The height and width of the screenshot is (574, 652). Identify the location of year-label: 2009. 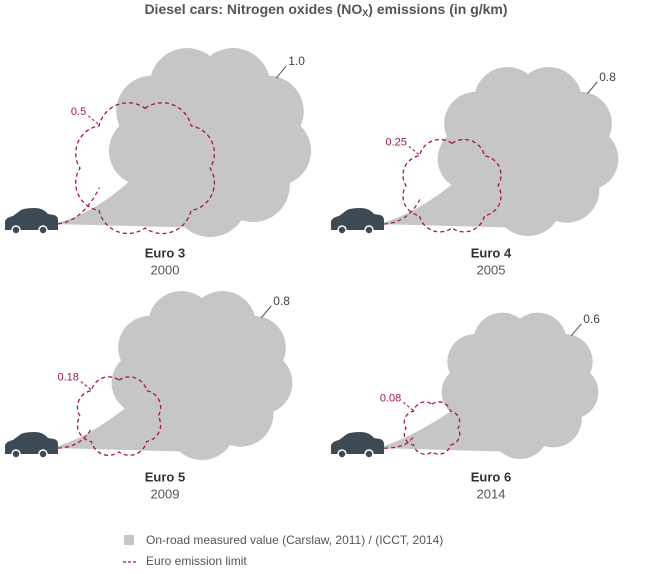
(165, 493).